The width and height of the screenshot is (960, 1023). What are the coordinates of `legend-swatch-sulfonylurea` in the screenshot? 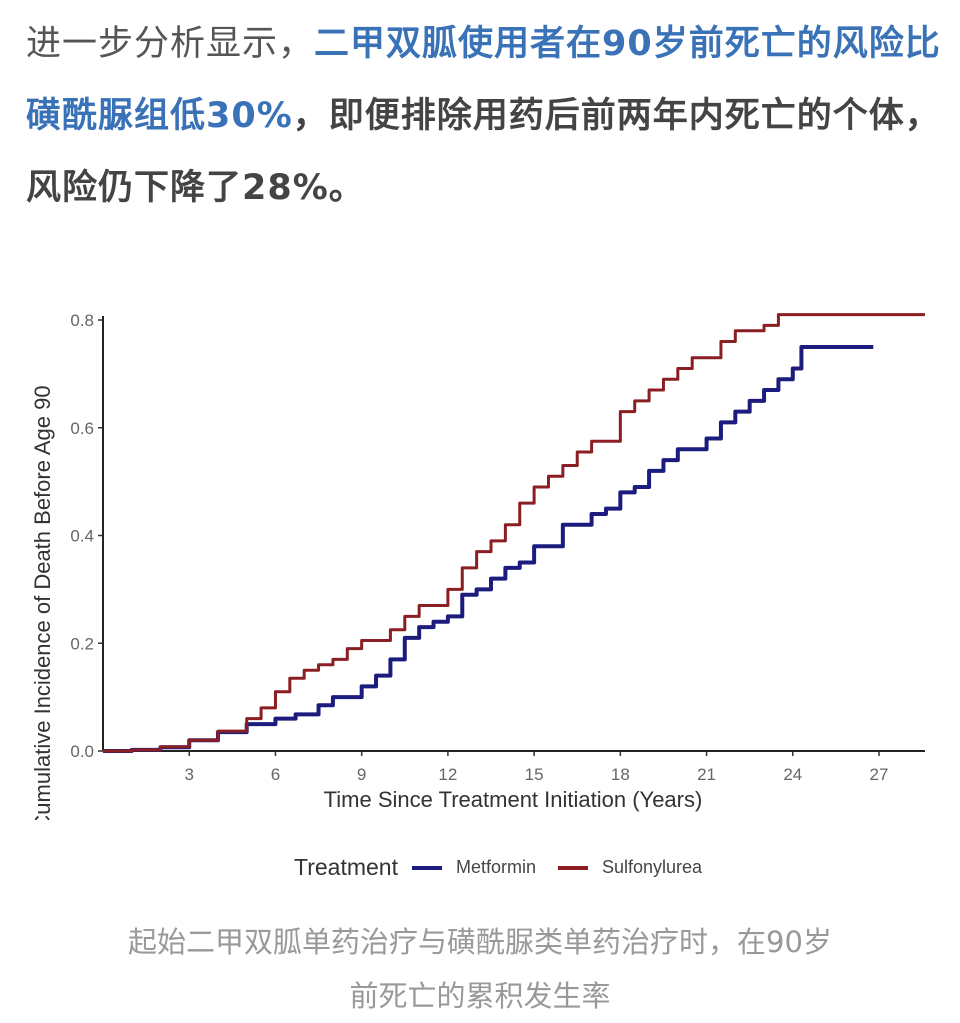 It's located at (572, 867).